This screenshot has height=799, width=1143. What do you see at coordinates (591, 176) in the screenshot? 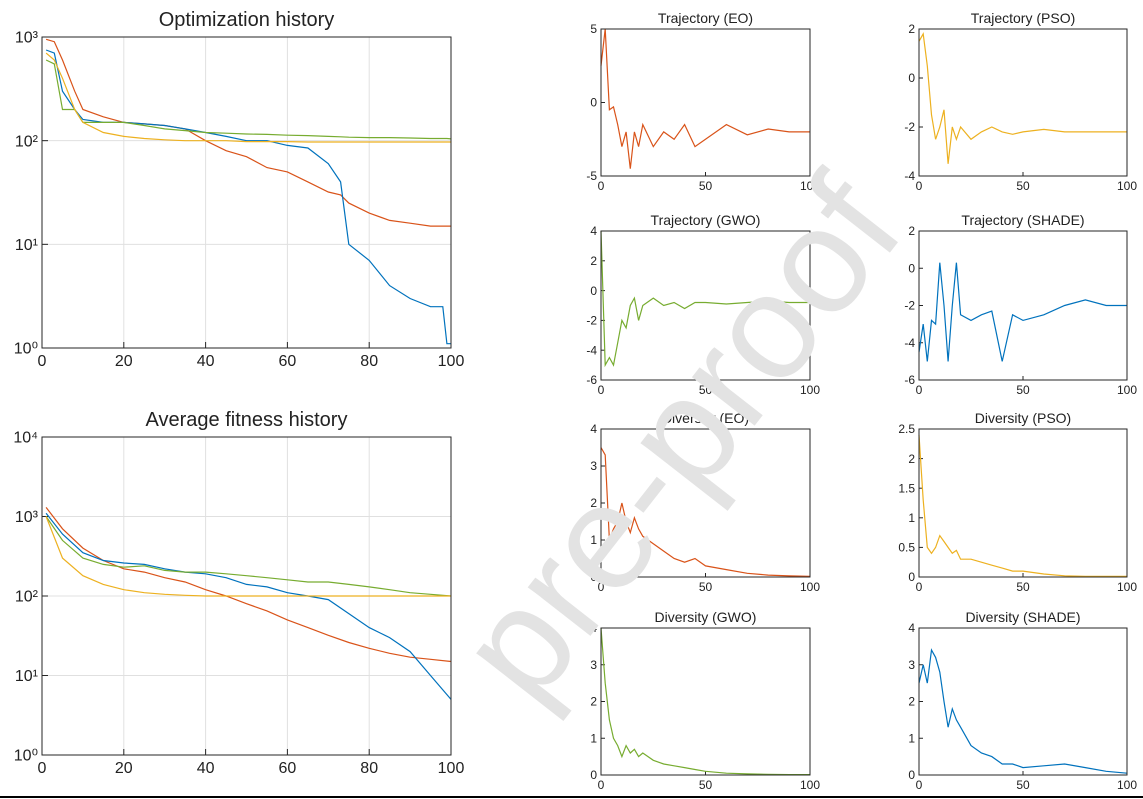
I see `y-tick-label: -5` at bounding box center [591, 176].